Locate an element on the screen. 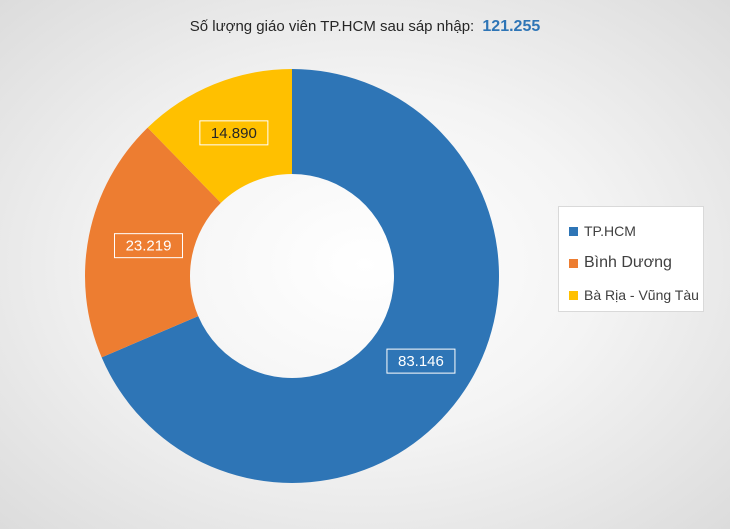 This screenshot has width=730, height=529. legend-swatch-tphcm is located at coordinates (573, 231).